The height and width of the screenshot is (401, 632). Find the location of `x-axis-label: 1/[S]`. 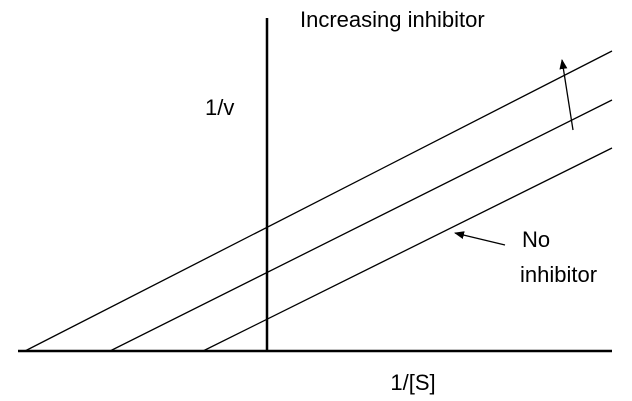

x-axis-label: 1/[S] is located at coordinates (412, 382).